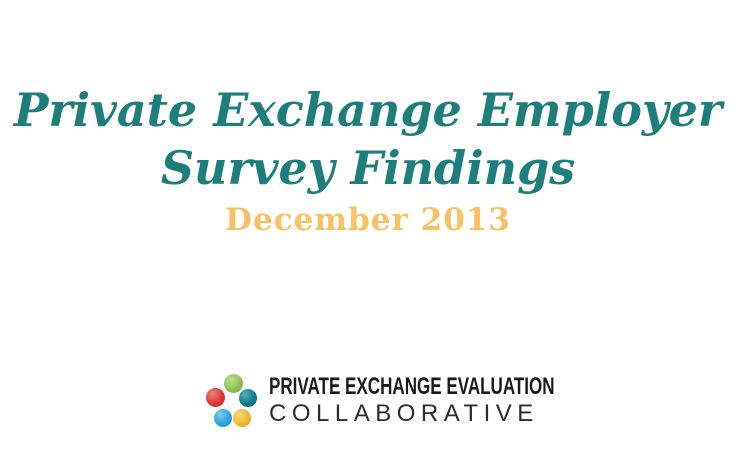  I want to click on slide-title-line2: Survey Findings, so click(368, 167).